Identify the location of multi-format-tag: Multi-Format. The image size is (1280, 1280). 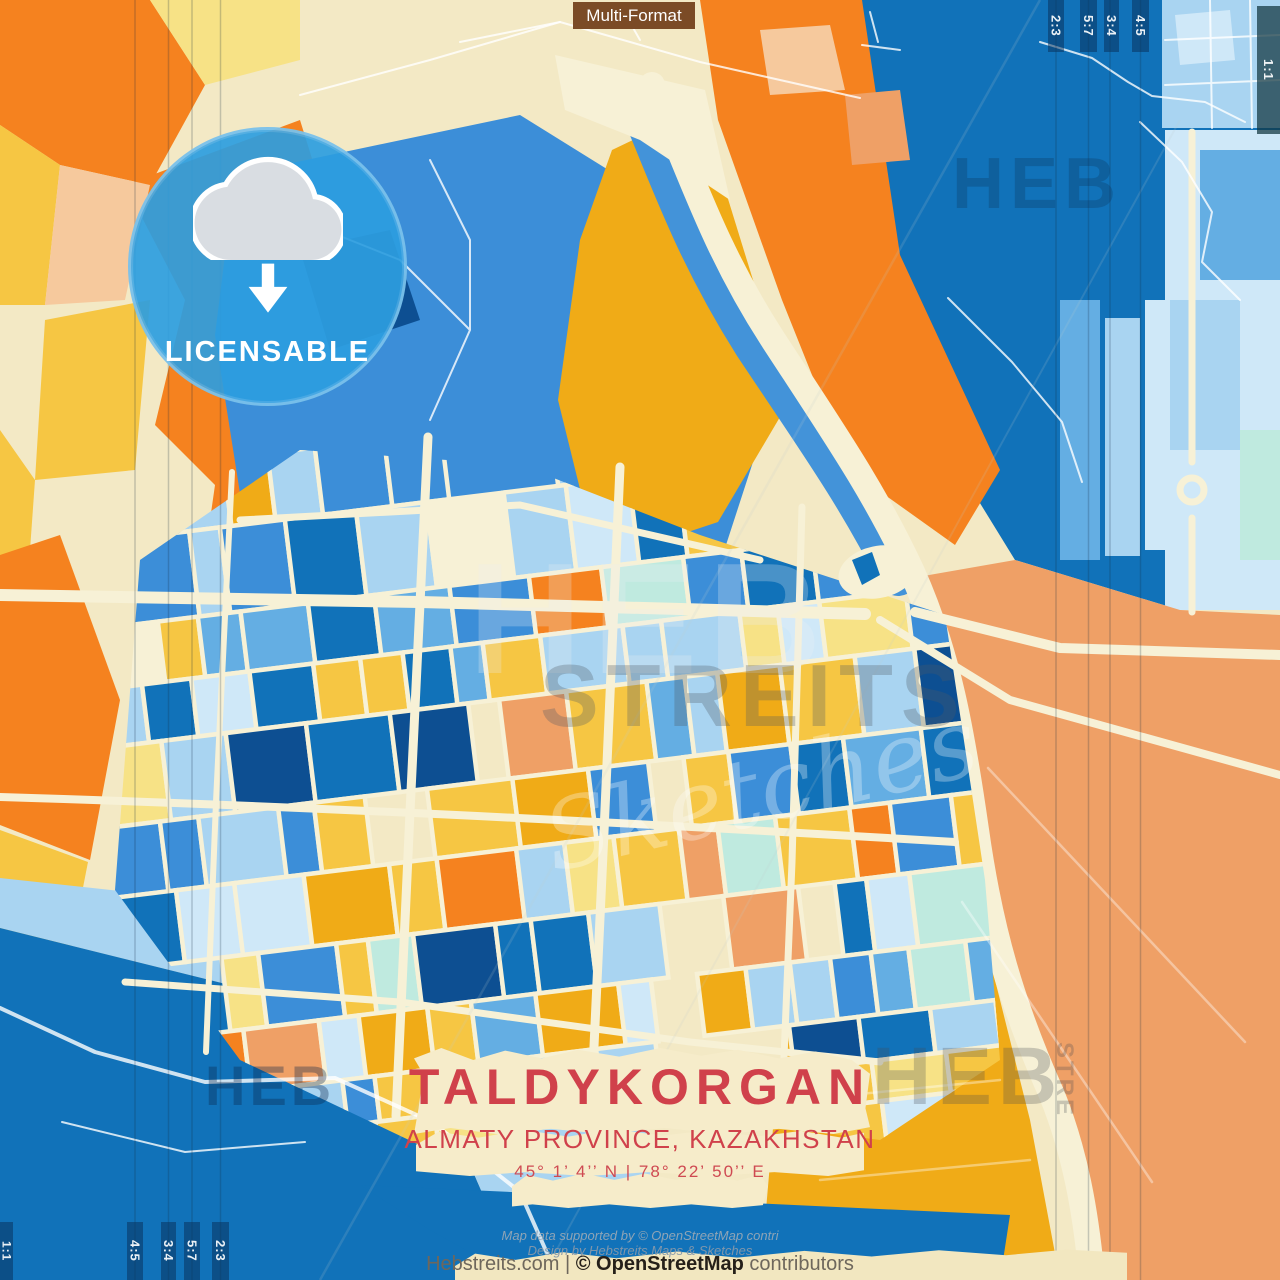
(634, 15).